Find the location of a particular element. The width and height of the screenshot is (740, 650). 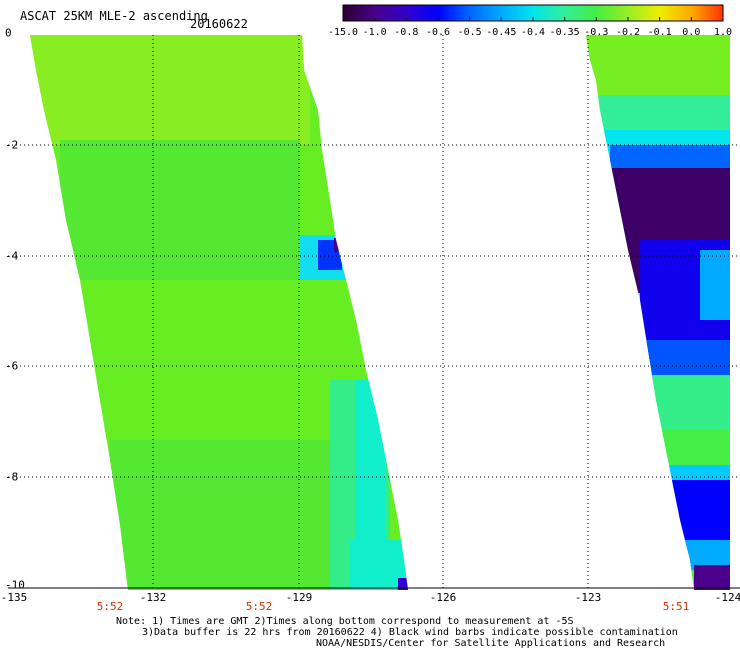

y-tick-1: -2 is located at coordinates (12, 145).